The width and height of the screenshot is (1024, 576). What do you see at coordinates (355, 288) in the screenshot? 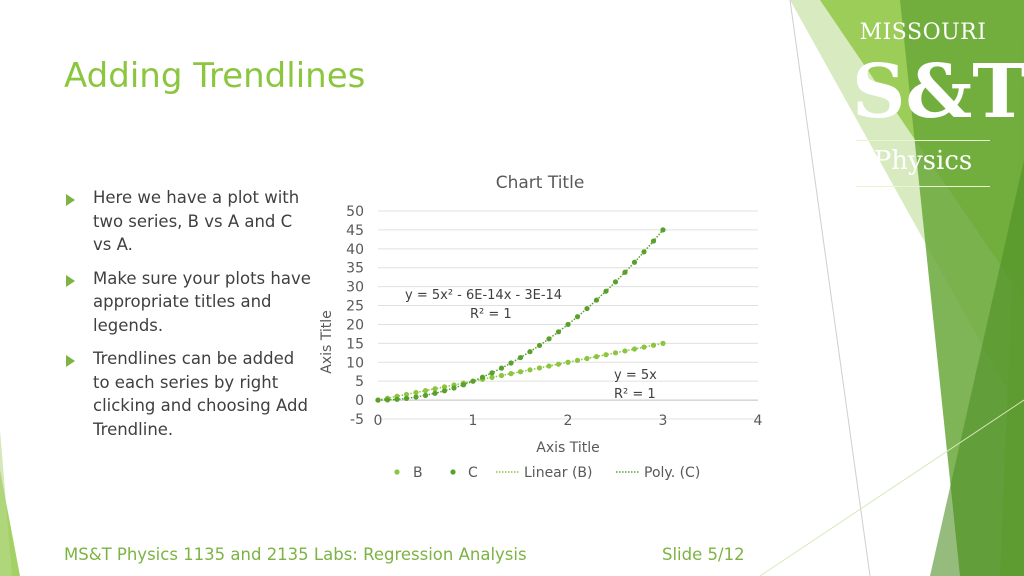
I see `y-tick-label: 30` at bounding box center [355, 288].